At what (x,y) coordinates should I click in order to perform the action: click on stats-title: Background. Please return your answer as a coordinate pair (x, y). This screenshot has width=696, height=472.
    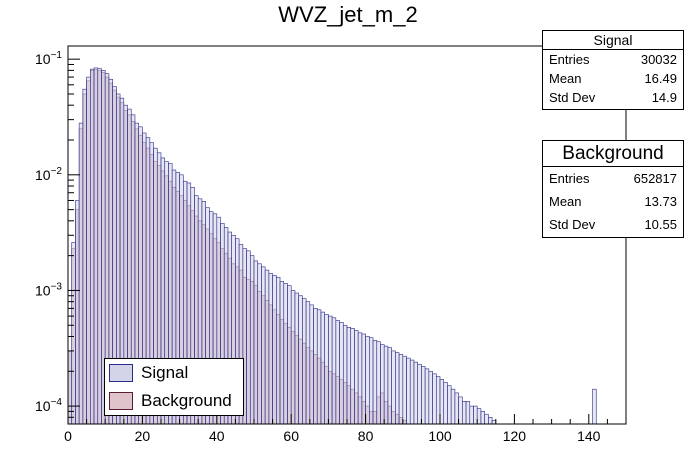
    Looking at the image, I should click on (613, 154).